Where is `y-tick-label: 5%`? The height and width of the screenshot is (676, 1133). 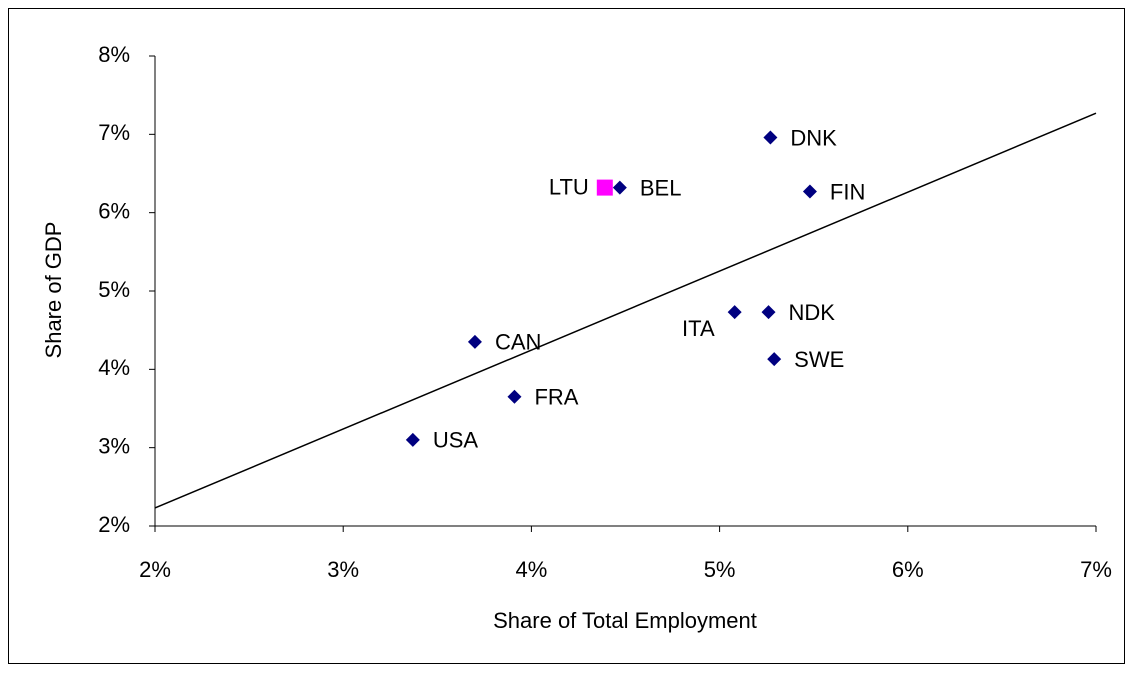
y-tick-label: 5% is located at coordinates (114, 289).